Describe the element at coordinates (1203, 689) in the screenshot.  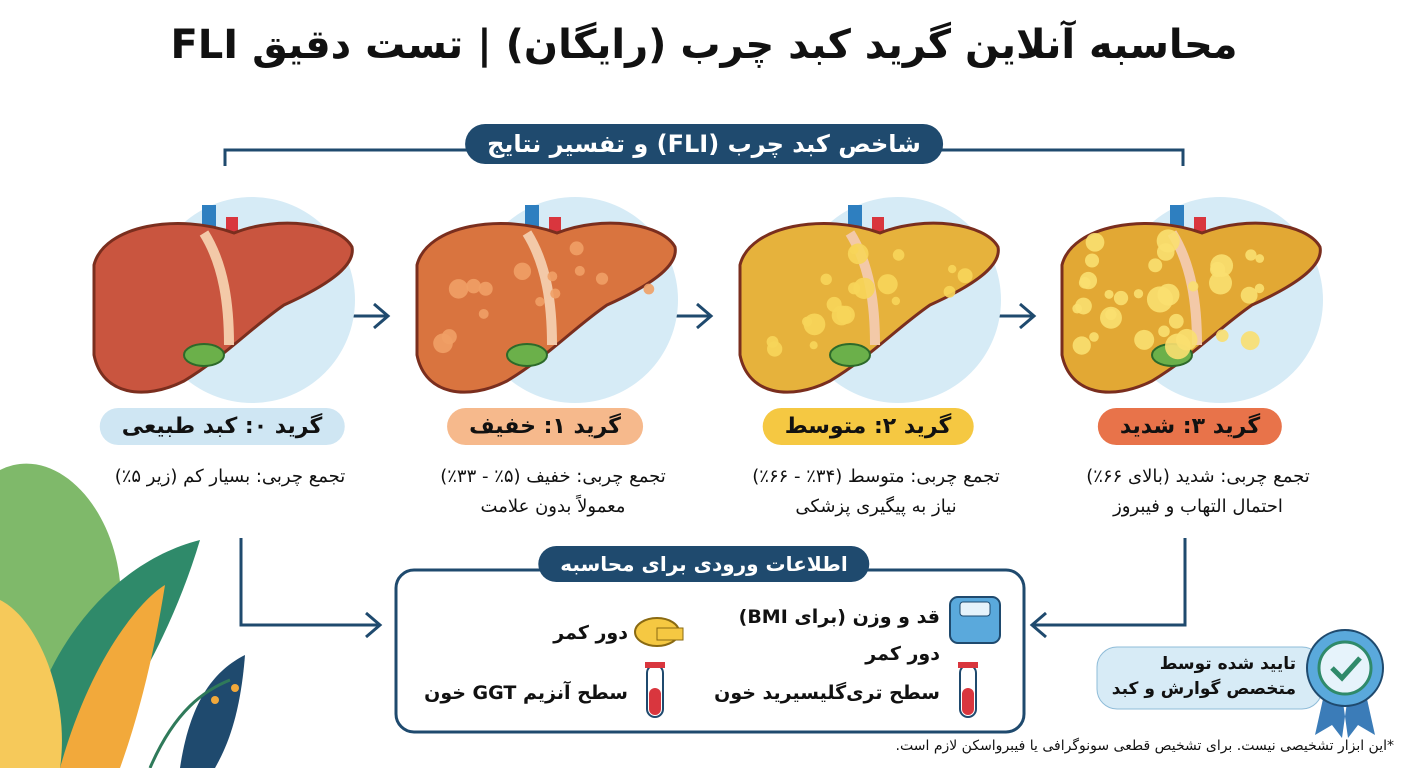
I see `badge-line: متخصص گوارش و کبد` at that location.